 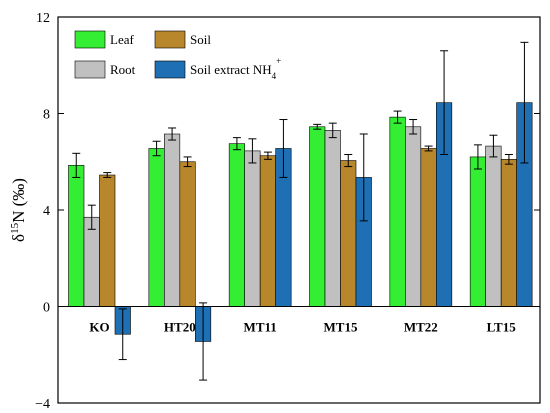 I want to click on bar-root-ht20, so click(x=172, y=220).